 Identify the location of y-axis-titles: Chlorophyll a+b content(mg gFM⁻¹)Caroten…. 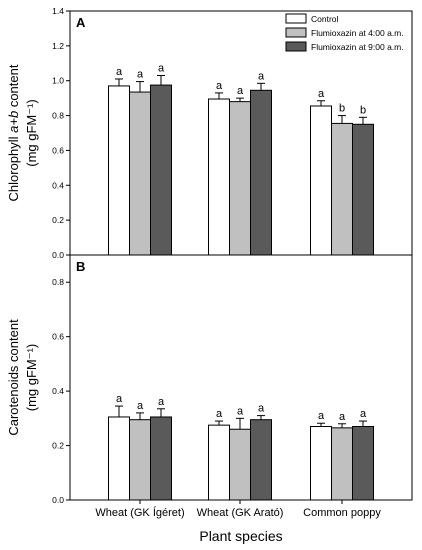
(22, 250).